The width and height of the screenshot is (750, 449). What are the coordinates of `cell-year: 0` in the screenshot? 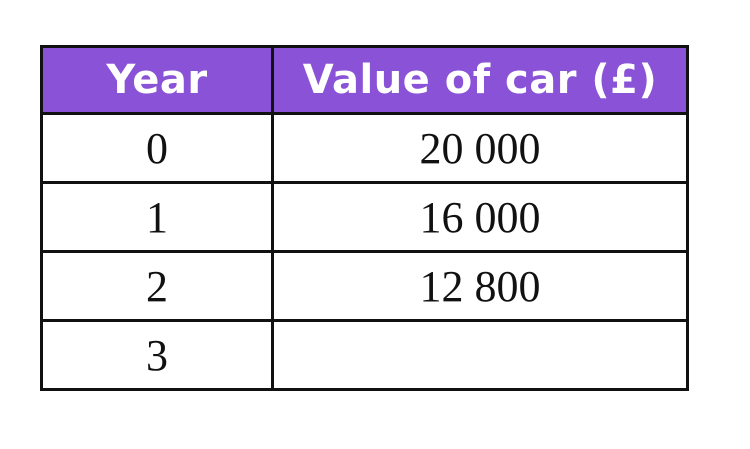 It's located at (157, 148).